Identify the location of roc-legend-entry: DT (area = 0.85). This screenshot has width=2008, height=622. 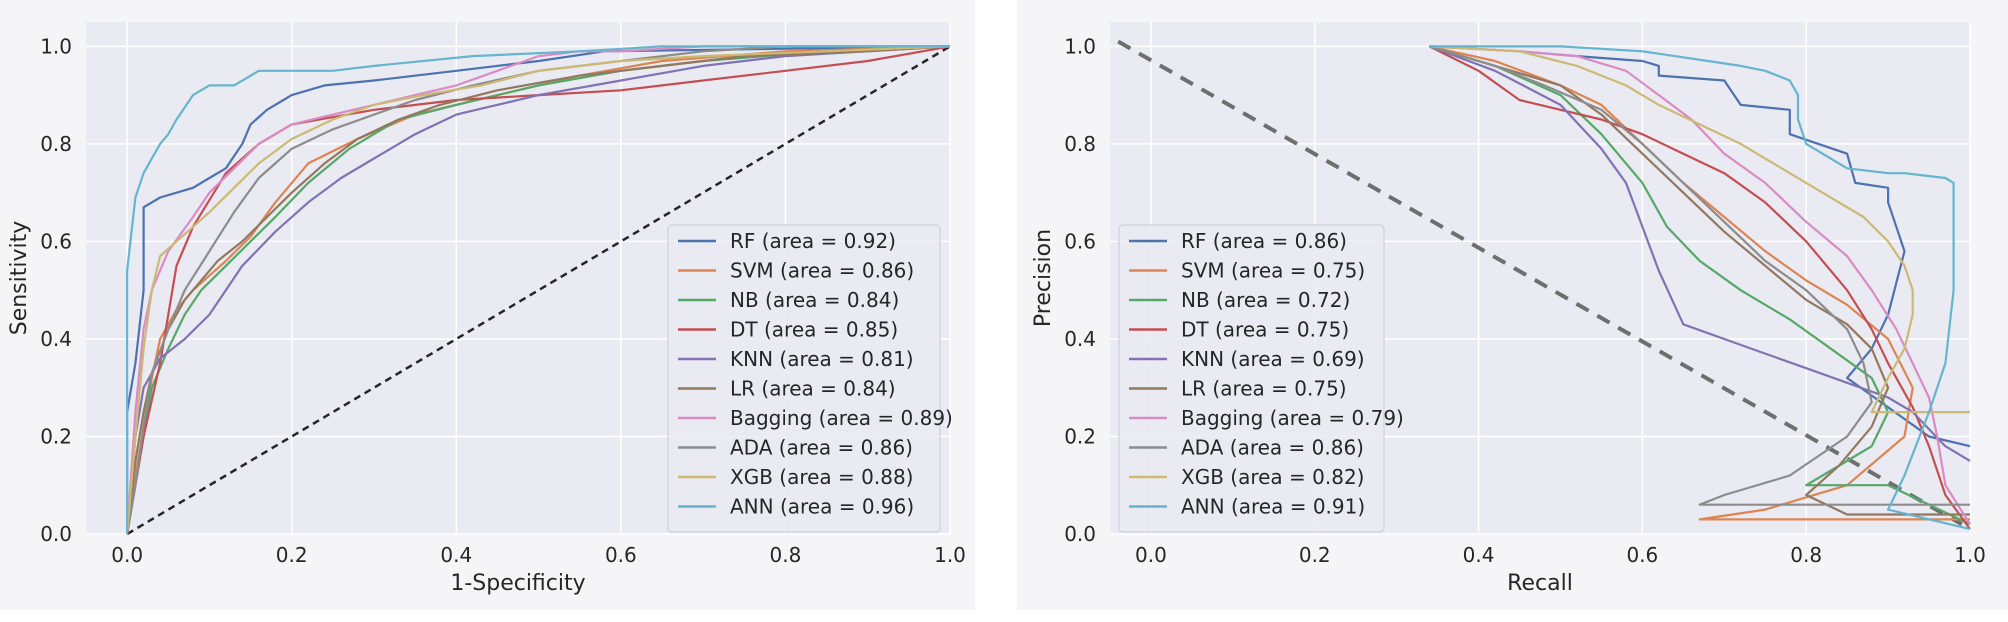
(814, 330).